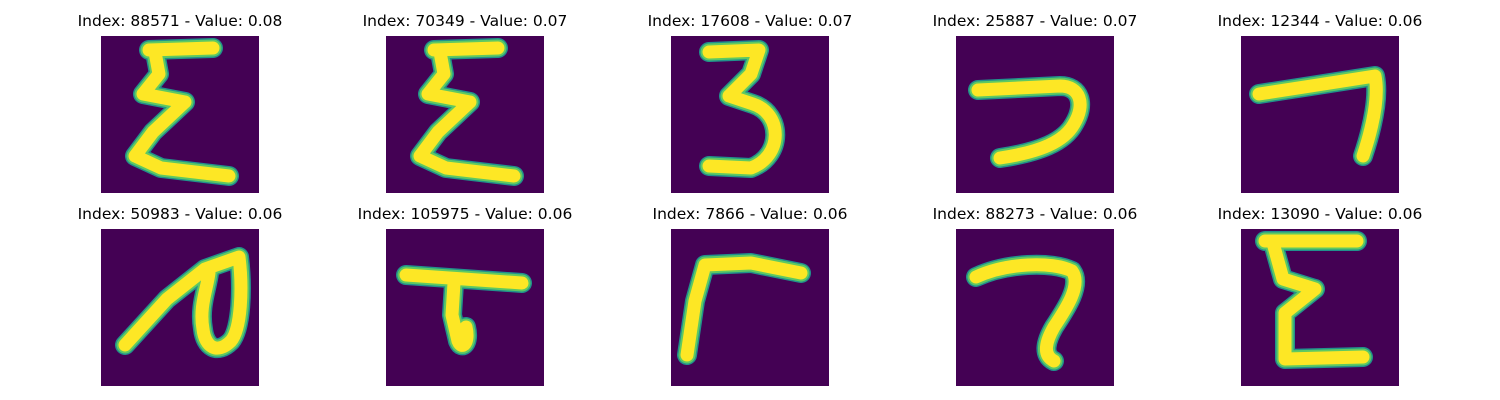 The width and height of the screenshot is (1500, 400). I want to click on panel-2: Index: 70349 - Value: 0.07, so click(465, 102).